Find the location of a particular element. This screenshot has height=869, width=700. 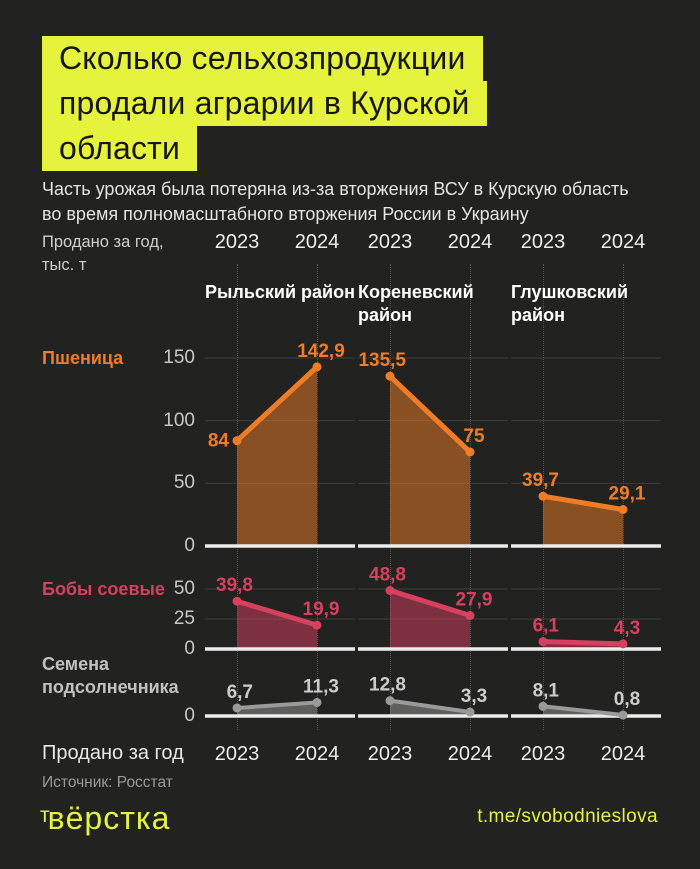

axis-note-line: тыс. т is located at coordinates (64, 265).